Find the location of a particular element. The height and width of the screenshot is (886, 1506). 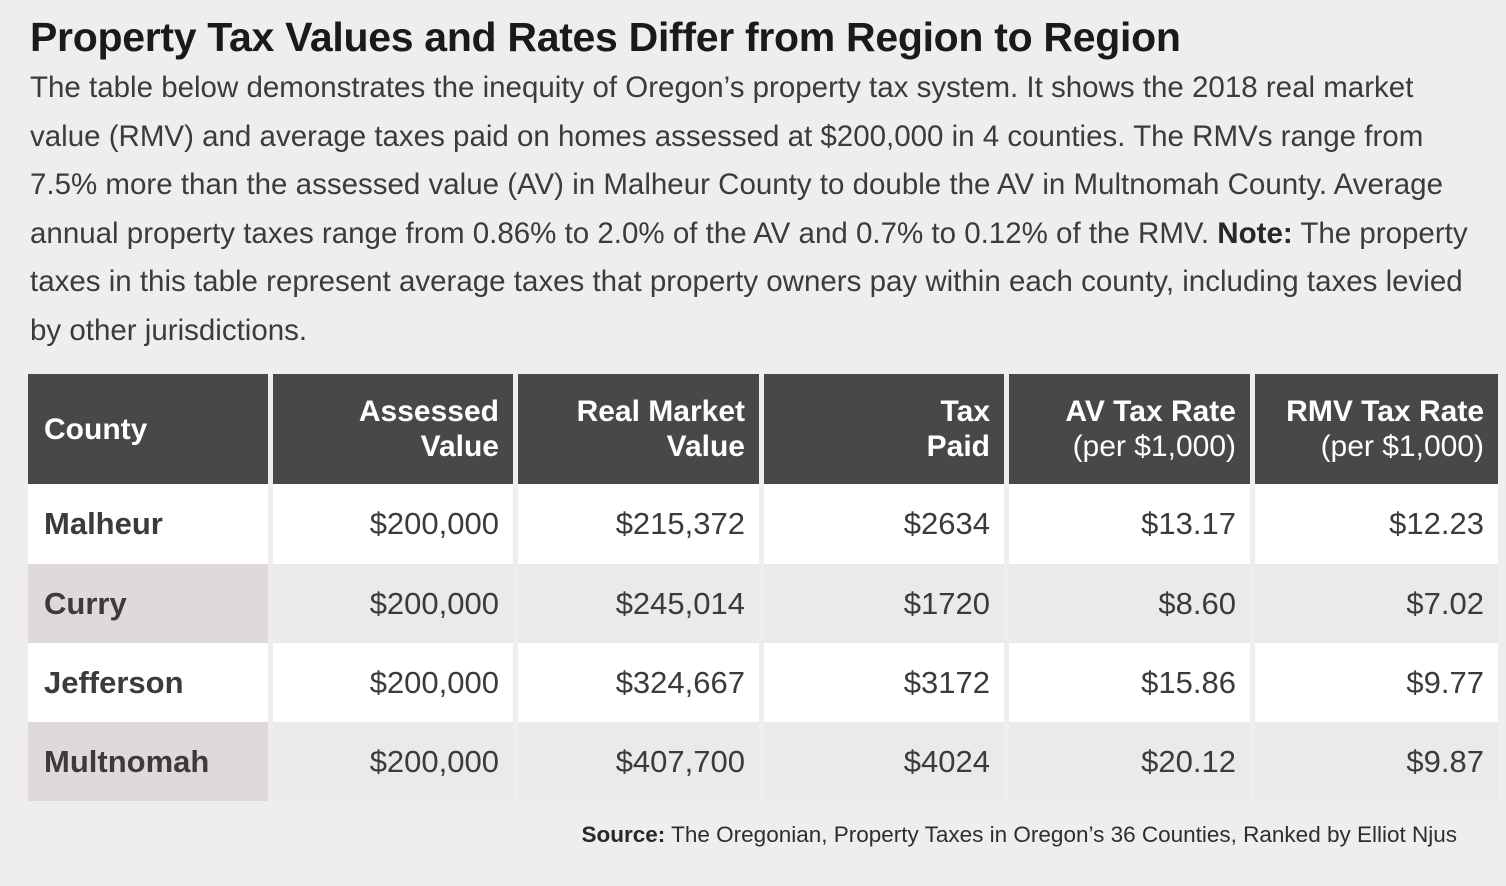

header-rmv-tax-rate: RMV Tax Rate (per $1,000) is located at coordinates (1376, 429).